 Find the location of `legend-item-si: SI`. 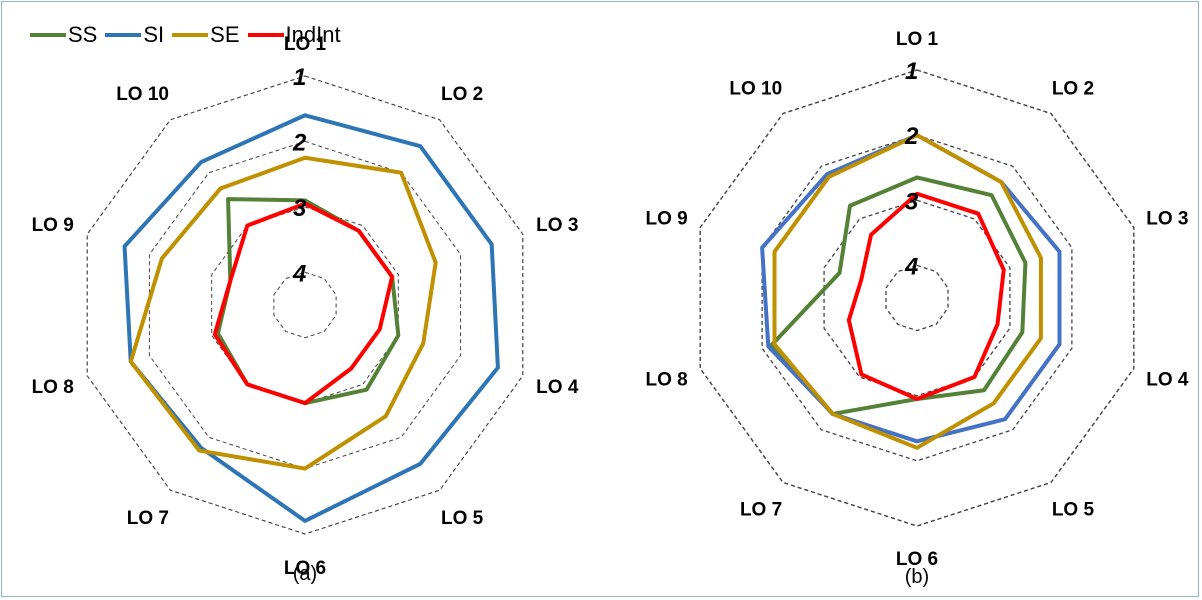

legend-item-si: SI is located at coordinates (134, 35).